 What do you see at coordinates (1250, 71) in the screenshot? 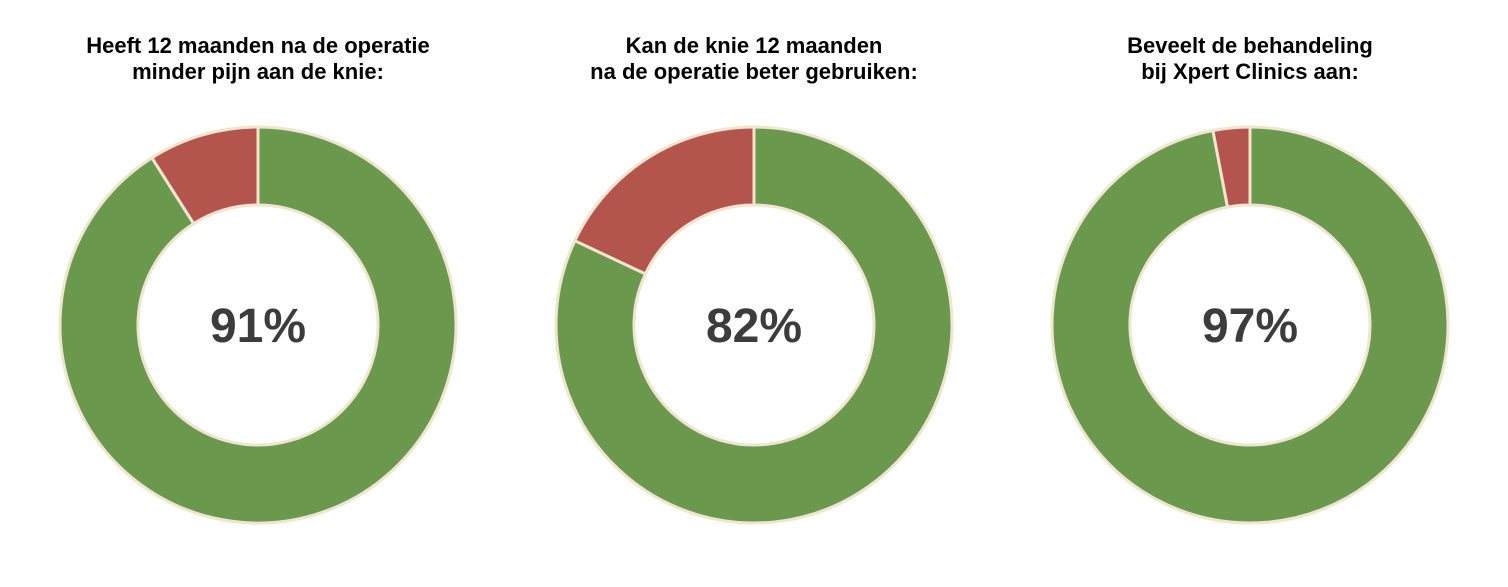
I see `chart-title-line-2: bij Xpert Clinics aan:` at bounding box center [1250, 71].